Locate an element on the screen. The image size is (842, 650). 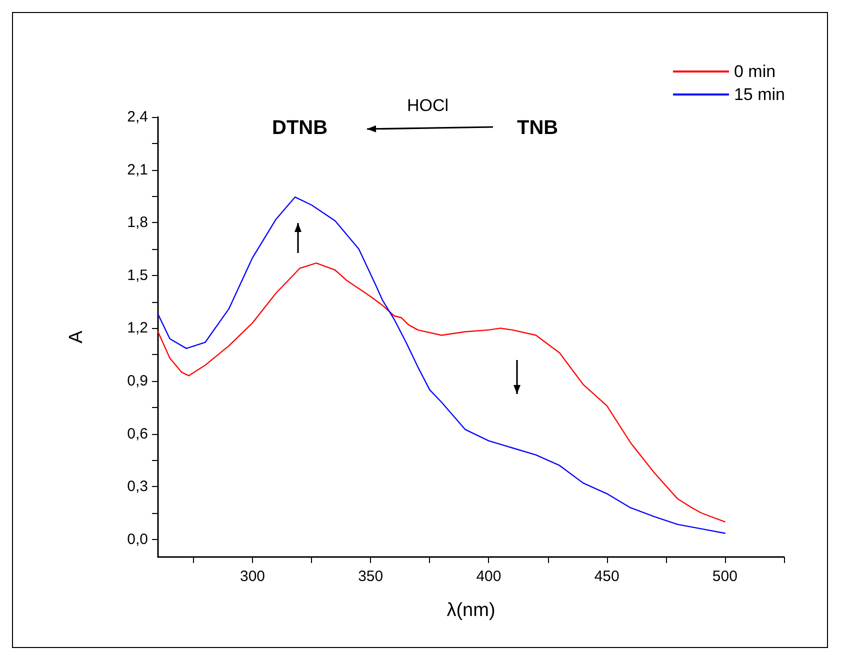
y-tick-label: 0,0 is located at coordinates (137, 539).